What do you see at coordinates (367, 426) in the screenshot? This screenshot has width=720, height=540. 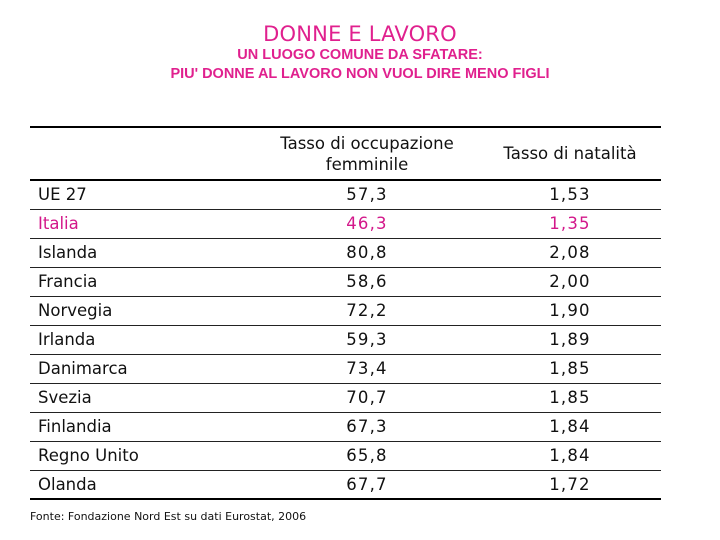 I see `cell-occupation: 67,3` at bounding box center [367, 426].